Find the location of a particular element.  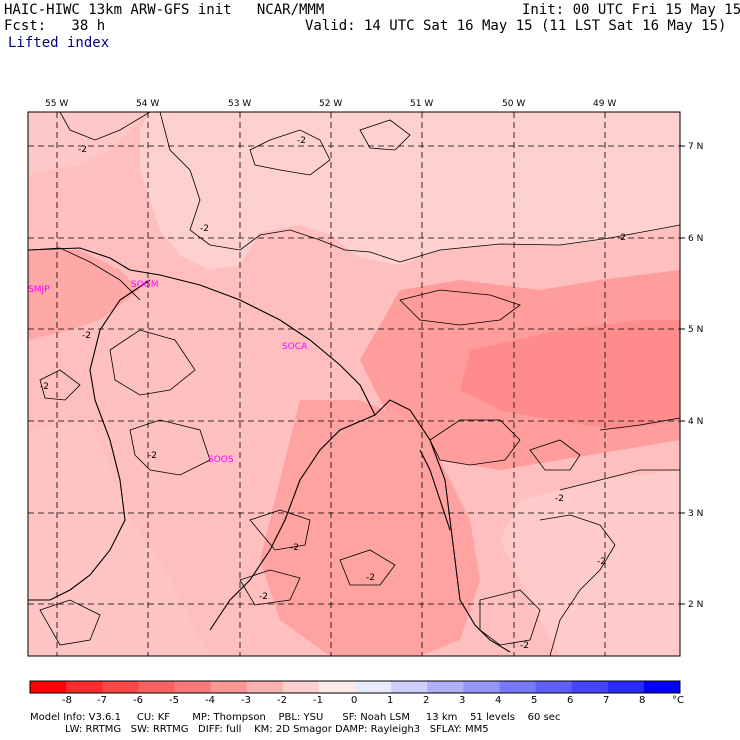

lon-label-52w: 52 W is located at coordinates (330, 104).